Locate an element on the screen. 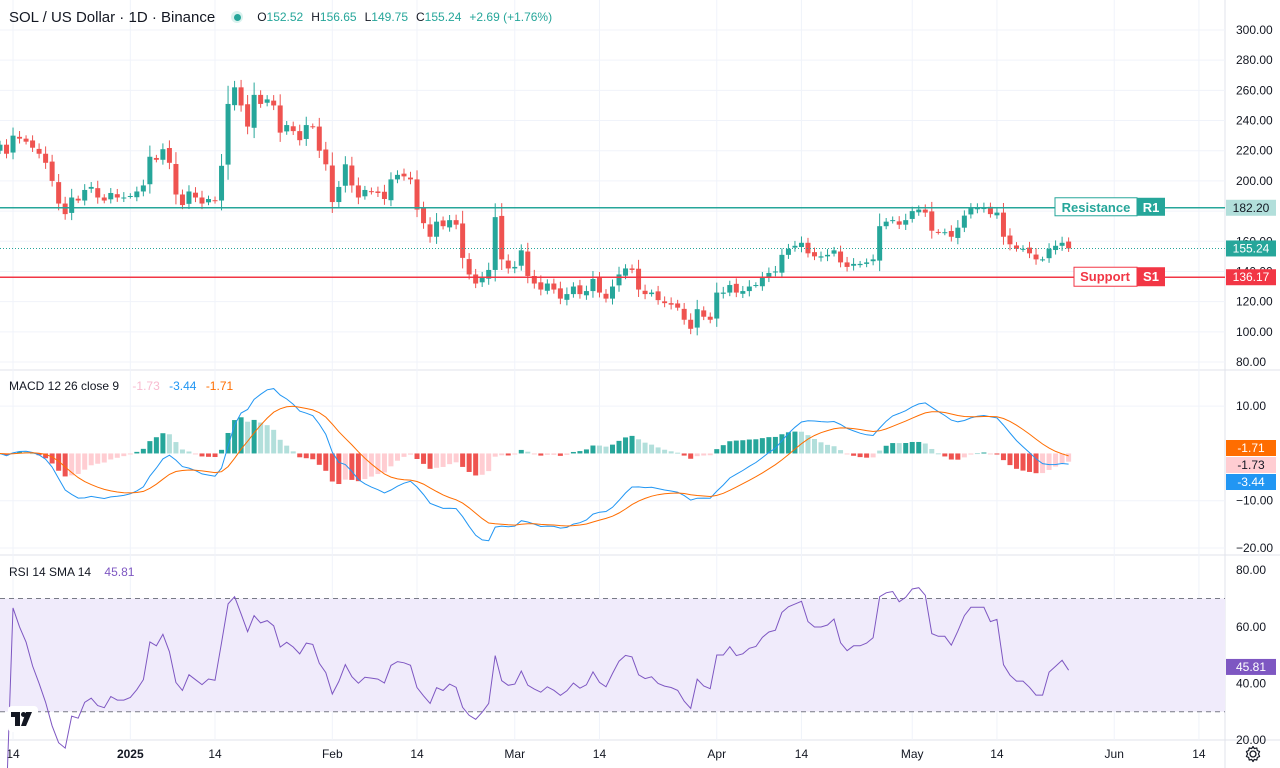 The height and width of the screenshot is (768, 1280). support-tag-badge is located at coordinates (1151, 277).